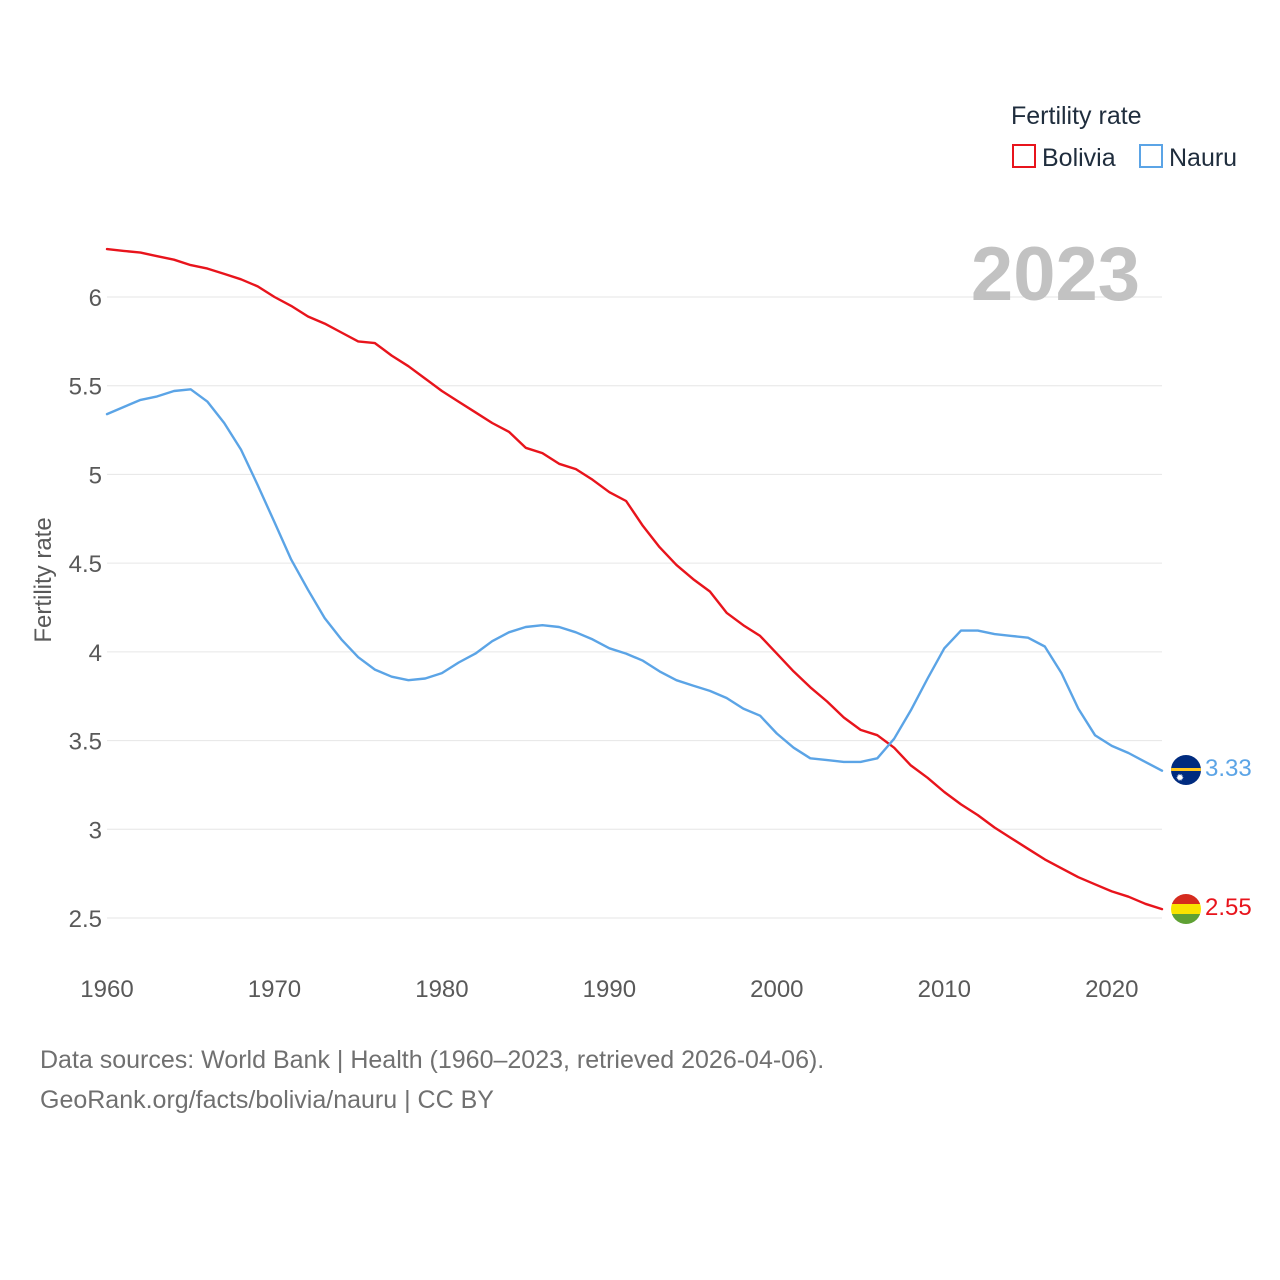 The height and width of the screenshot is (1280, 1280). Describe the element at coordinates (1186, 909) in the screenshot. I see `bolivia-flag-icon` at that location.